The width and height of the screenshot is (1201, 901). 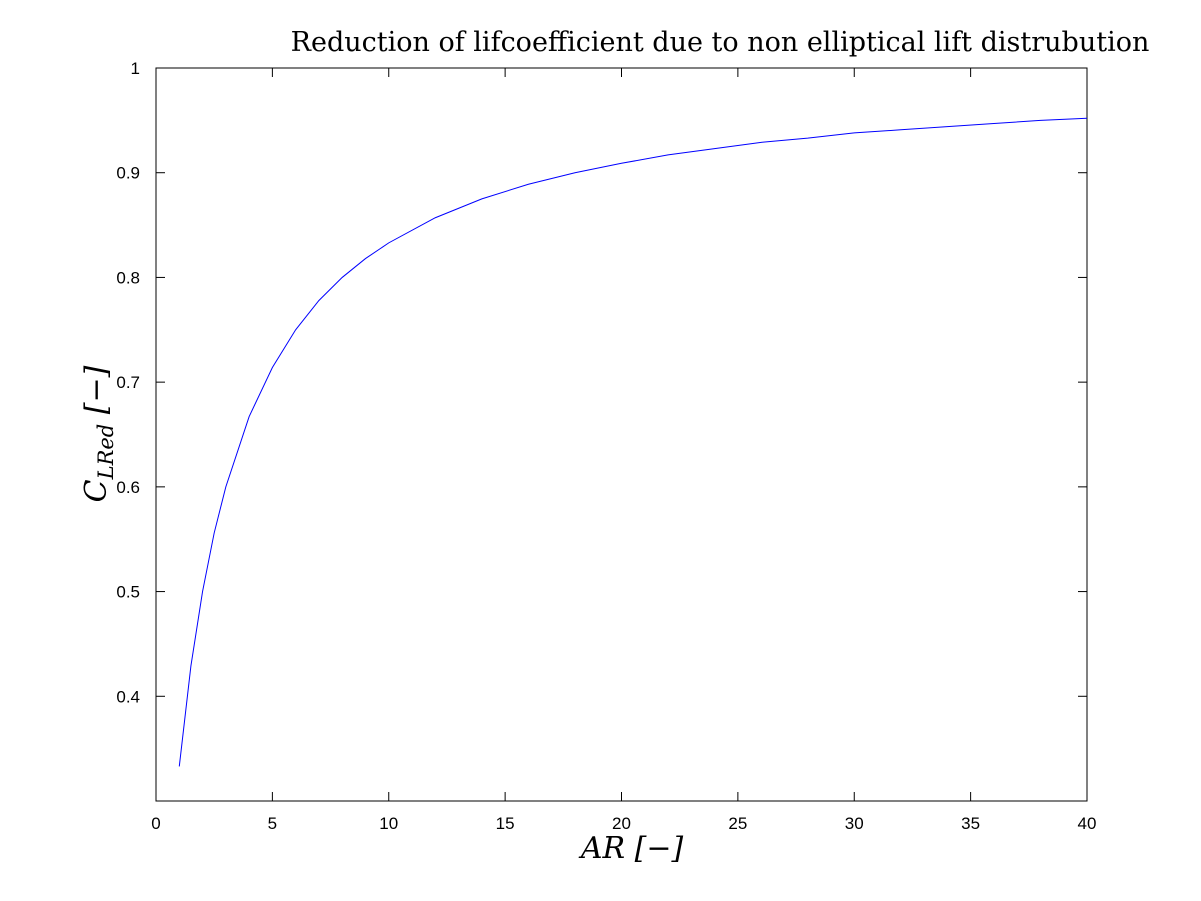 What do you see at coordinates (155, 823) in the screenshot?
I see `x-tick-label: 0` at bounding box center [155, 823].